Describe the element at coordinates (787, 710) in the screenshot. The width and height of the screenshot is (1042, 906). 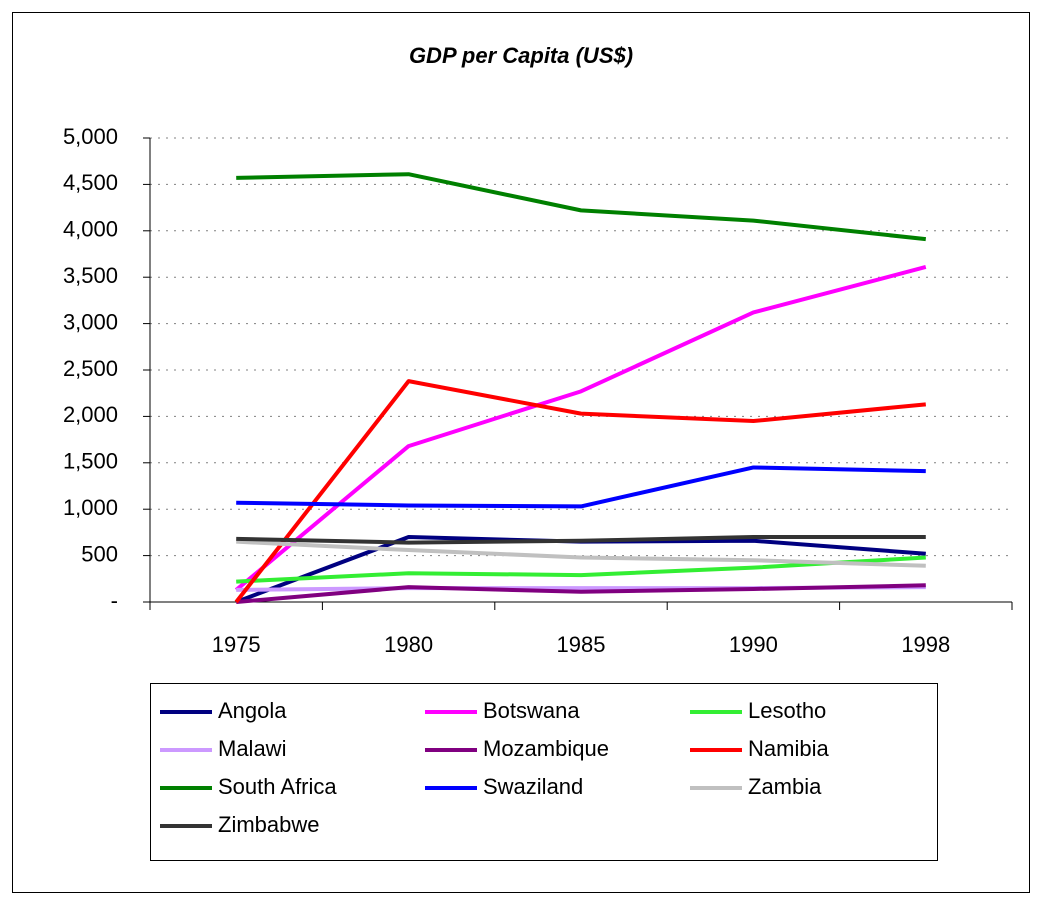
I see `legend-label: Lesotho` at that location.